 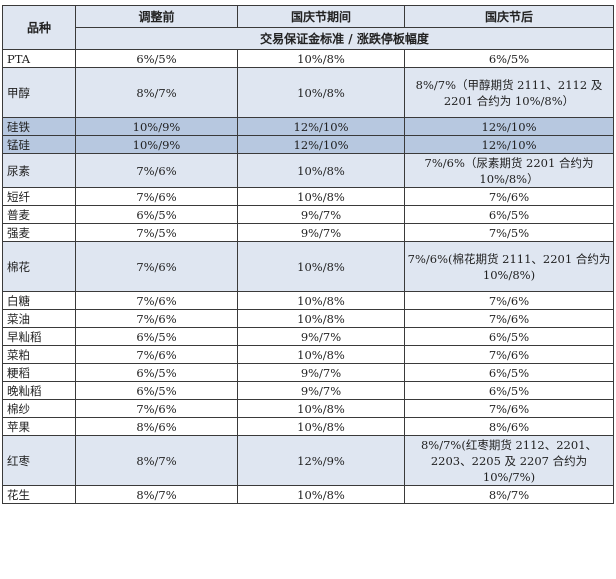 I want to click on cell-variety: 甲醇, so click(x=39, y=92).